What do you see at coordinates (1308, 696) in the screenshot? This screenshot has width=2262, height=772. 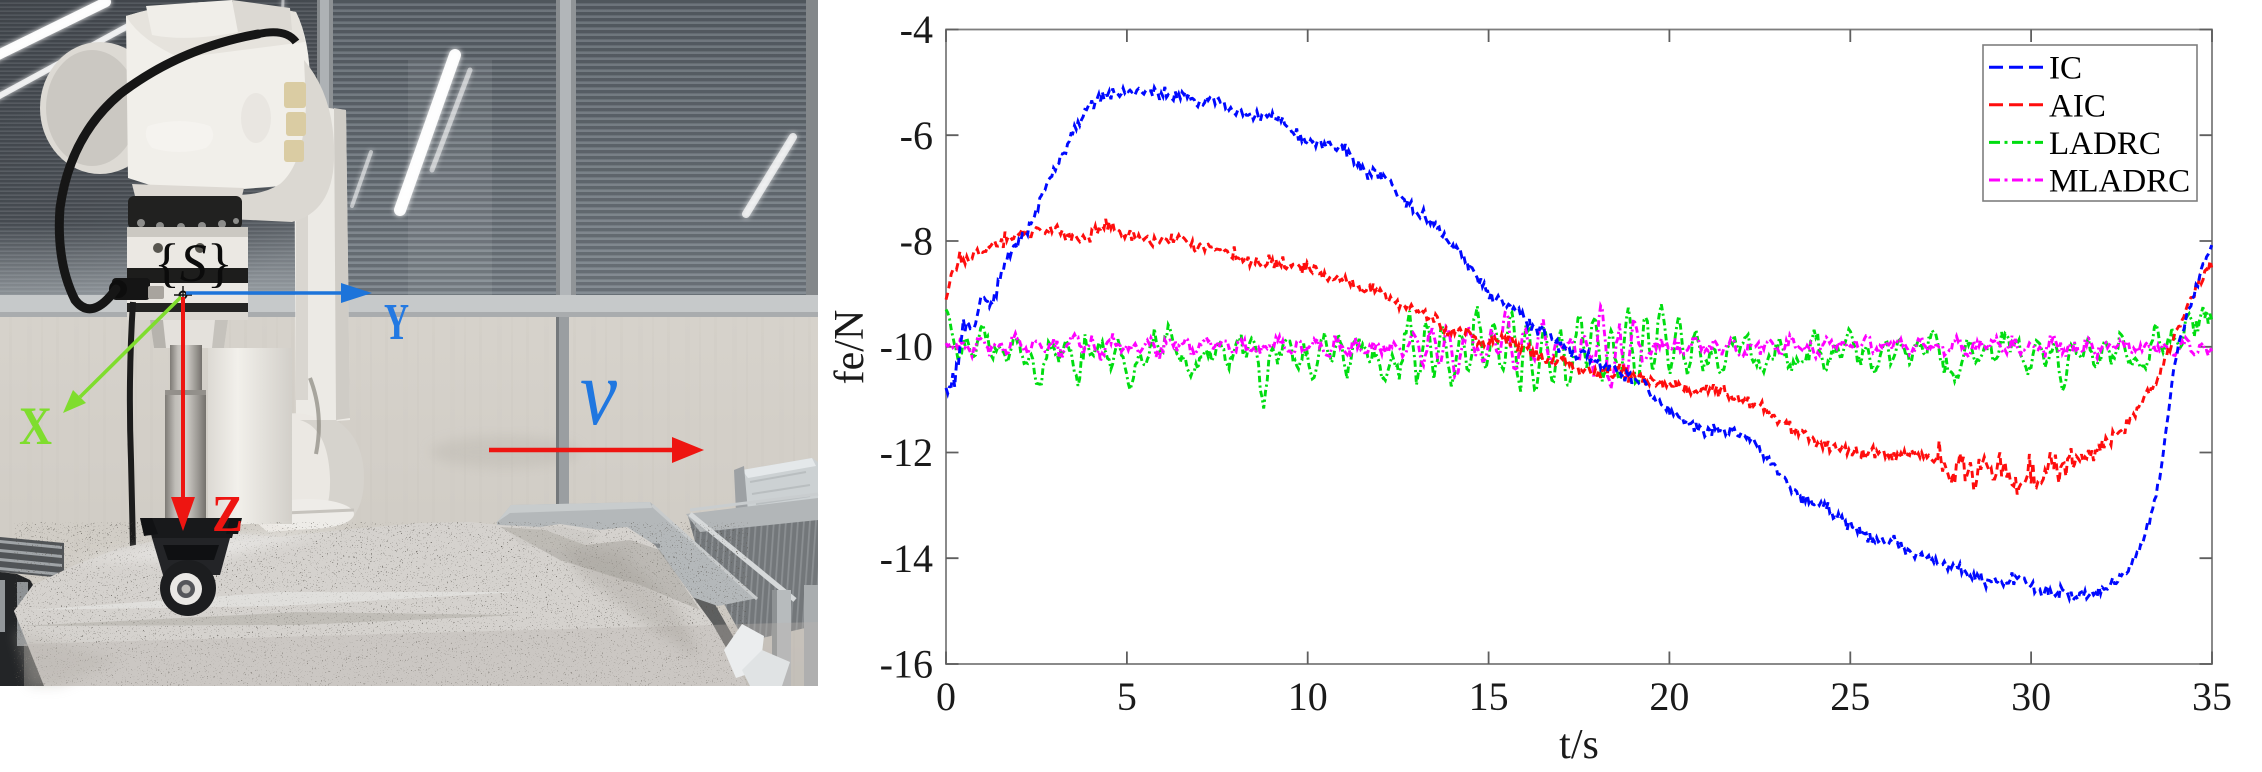 I see `svg-text: 10` at bounding box center [1308, 696].